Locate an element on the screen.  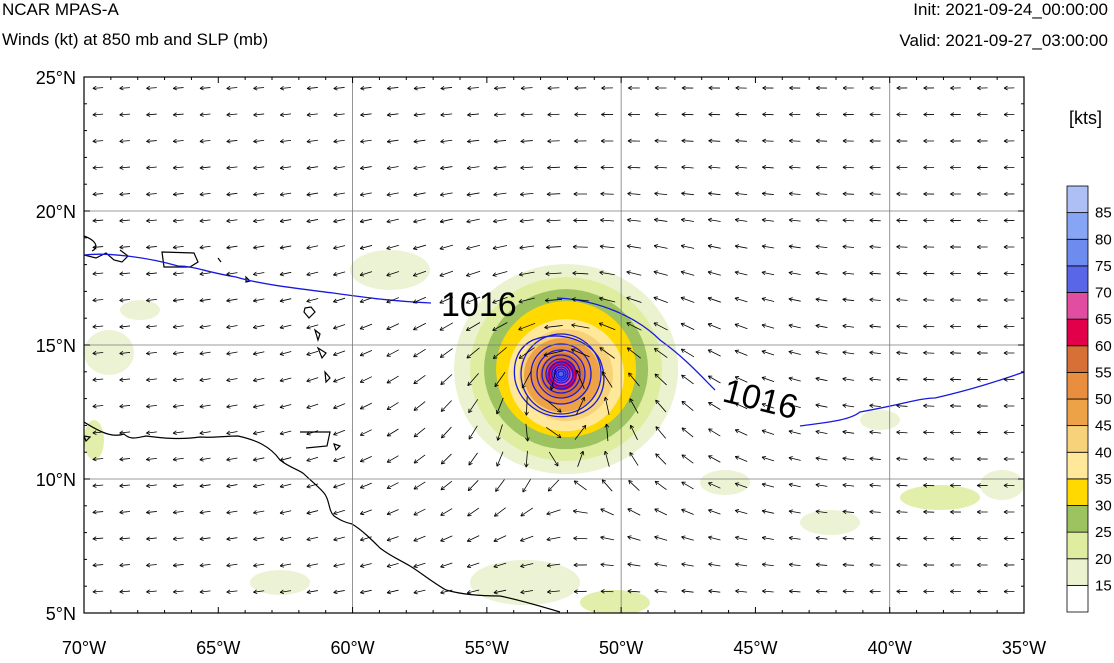
lon-tick-label: 55°W is located at coordinates (487, 648).